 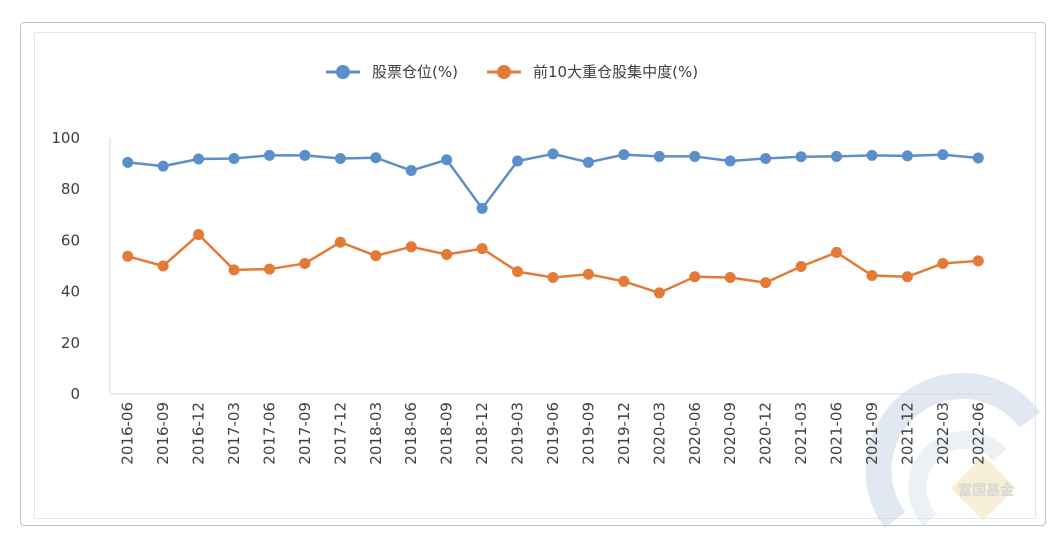 What do you see at coordinates (65, 138) in the screenshot?
I see `y-tick-label: 100` at bounding box center [65, 138].